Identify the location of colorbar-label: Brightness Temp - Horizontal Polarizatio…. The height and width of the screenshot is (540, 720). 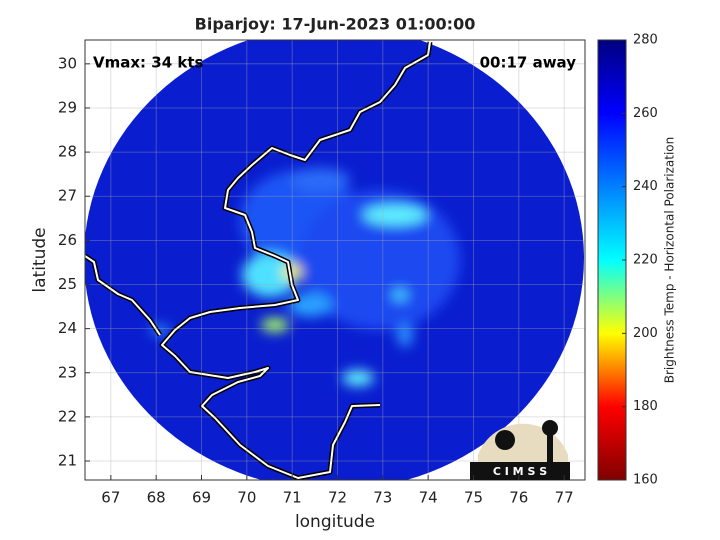
(670, 260).